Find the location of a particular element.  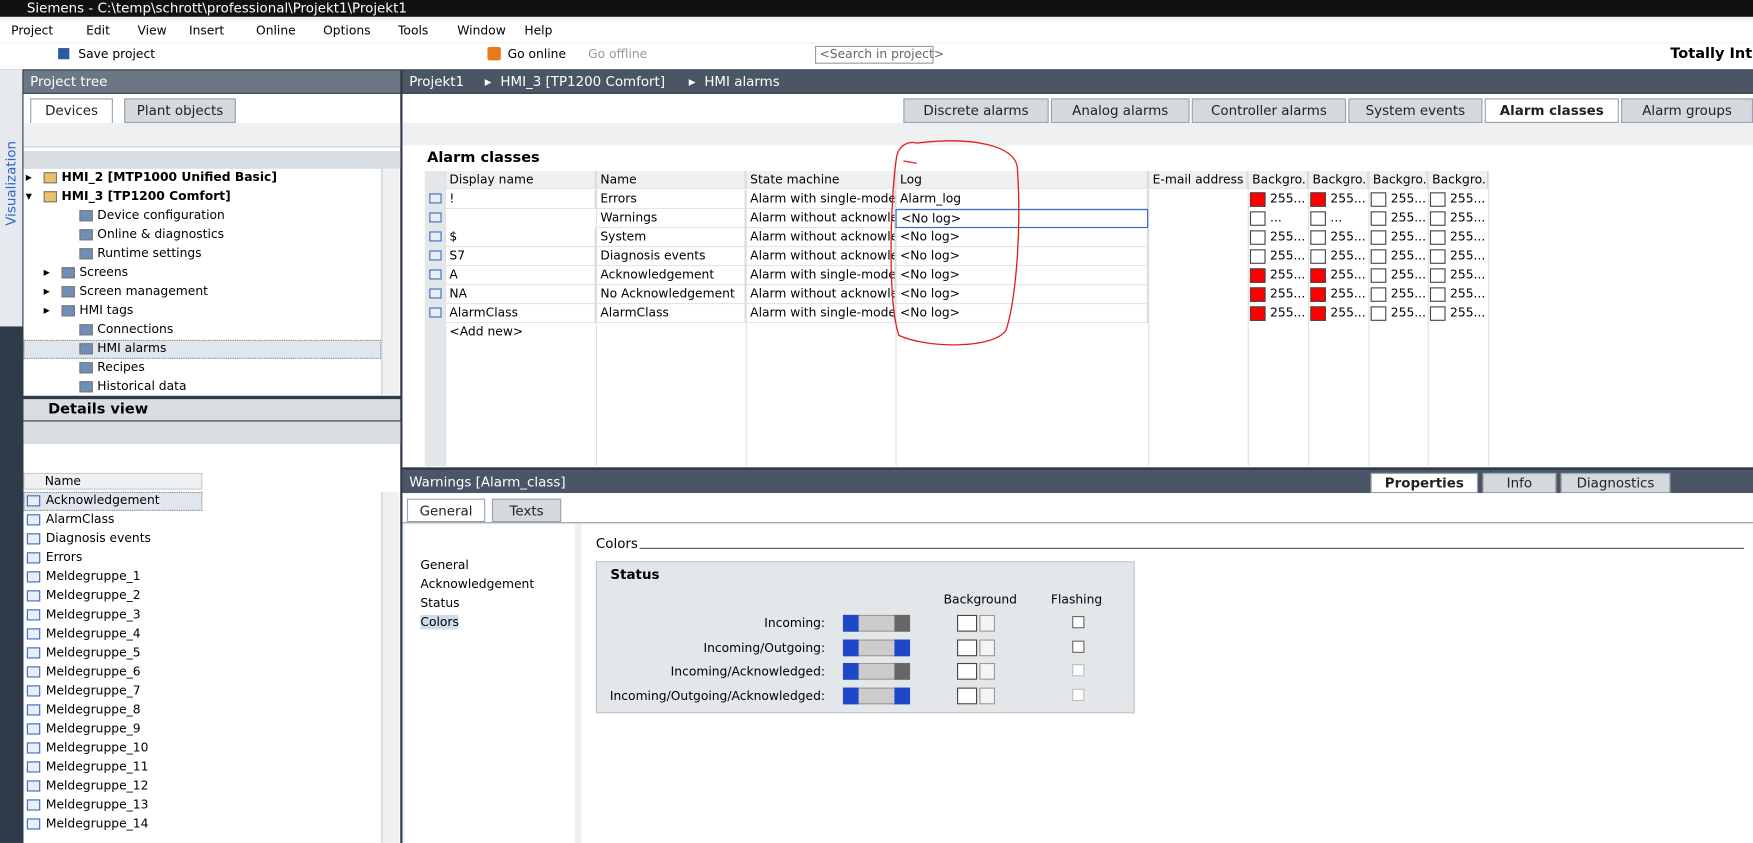

details-item: Meldegruppe_8 is located at coordinates (93, 709).